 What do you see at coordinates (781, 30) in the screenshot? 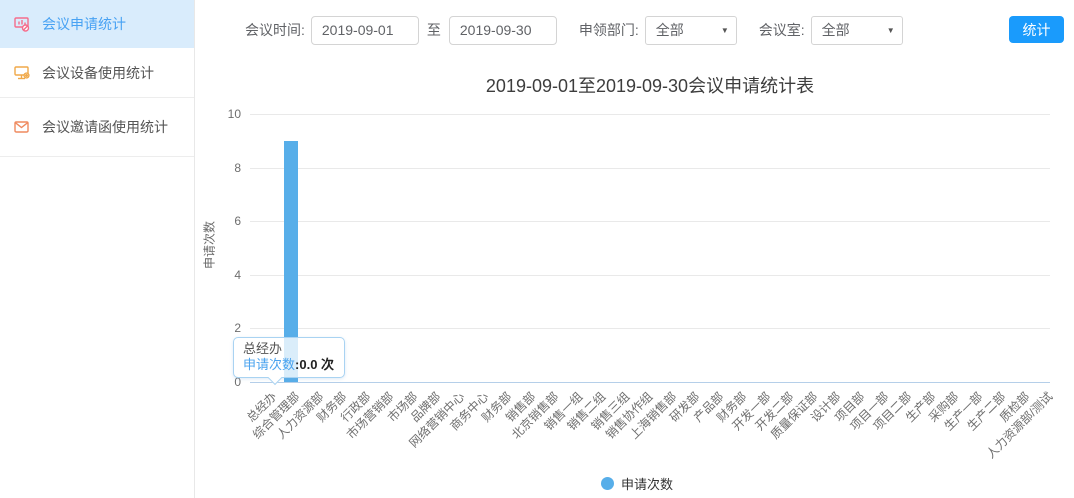
I see `meeting-room-label: 会议室:` at bounding box center [781, 30].